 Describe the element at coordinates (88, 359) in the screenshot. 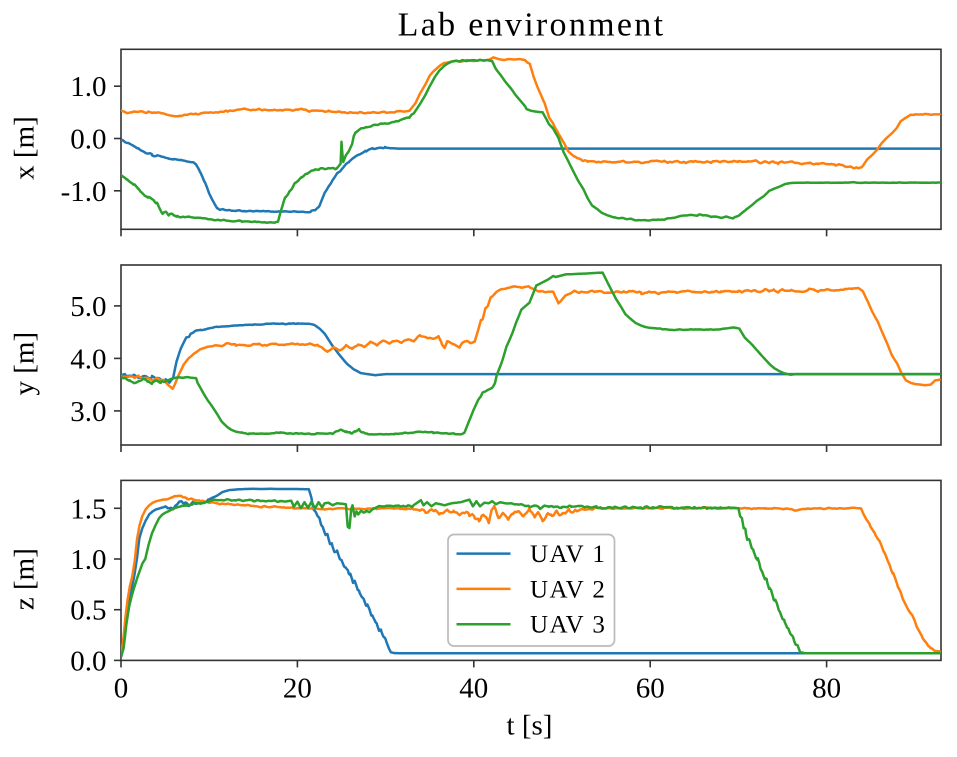

I see `svg-text: 4.0` at that location.